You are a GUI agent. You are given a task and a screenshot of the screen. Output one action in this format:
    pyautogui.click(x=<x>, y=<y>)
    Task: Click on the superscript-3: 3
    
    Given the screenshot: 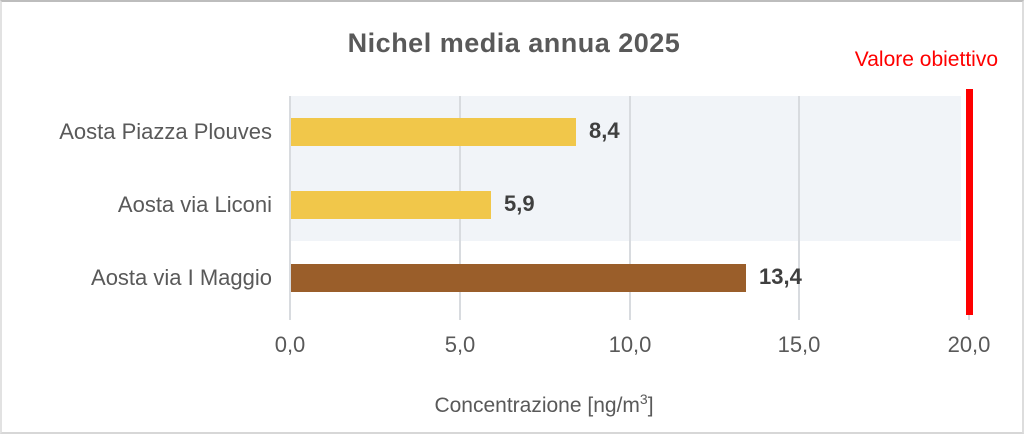 What is the action you would take?
    pyautogui.click(x=643, y=399)
    